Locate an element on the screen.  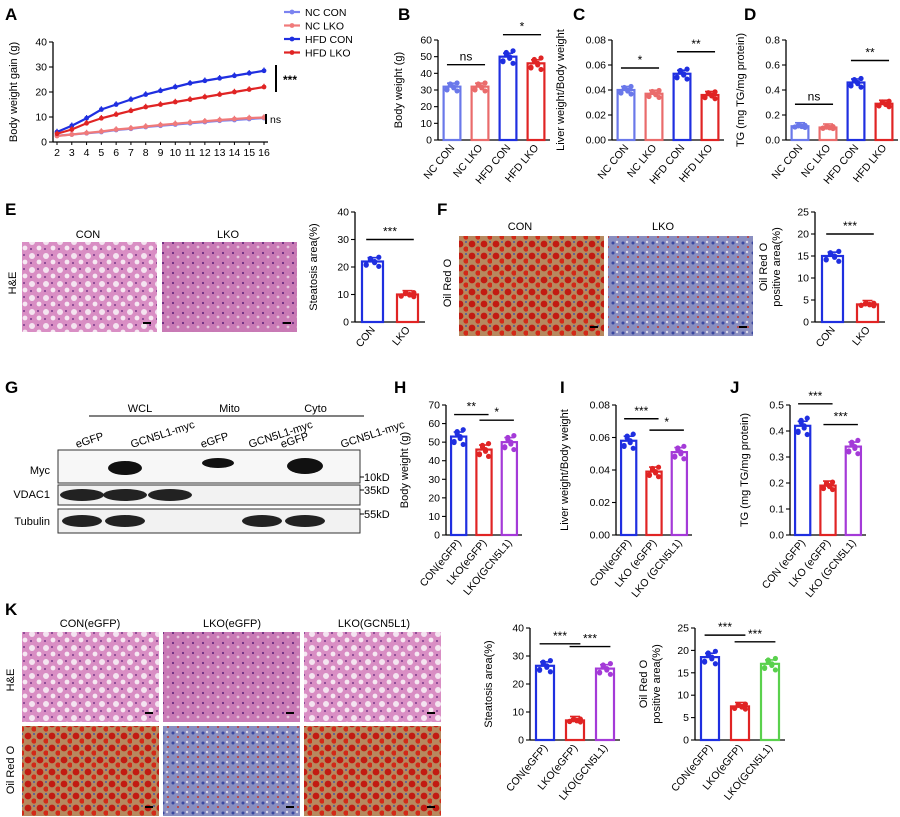
x-tick-label: 9 is located at coordinates (161, 153).